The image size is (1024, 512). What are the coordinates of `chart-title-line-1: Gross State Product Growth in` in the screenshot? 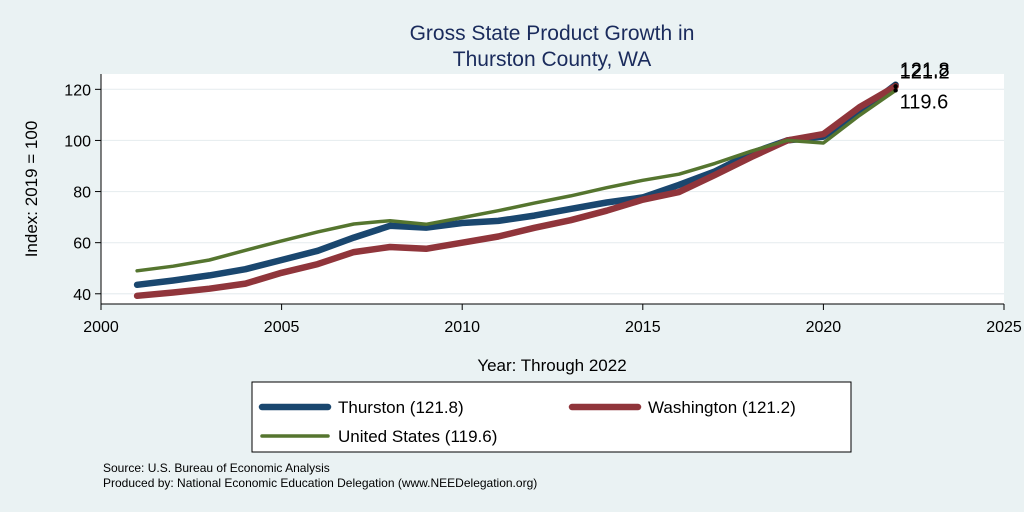 It's located at (552, 33).